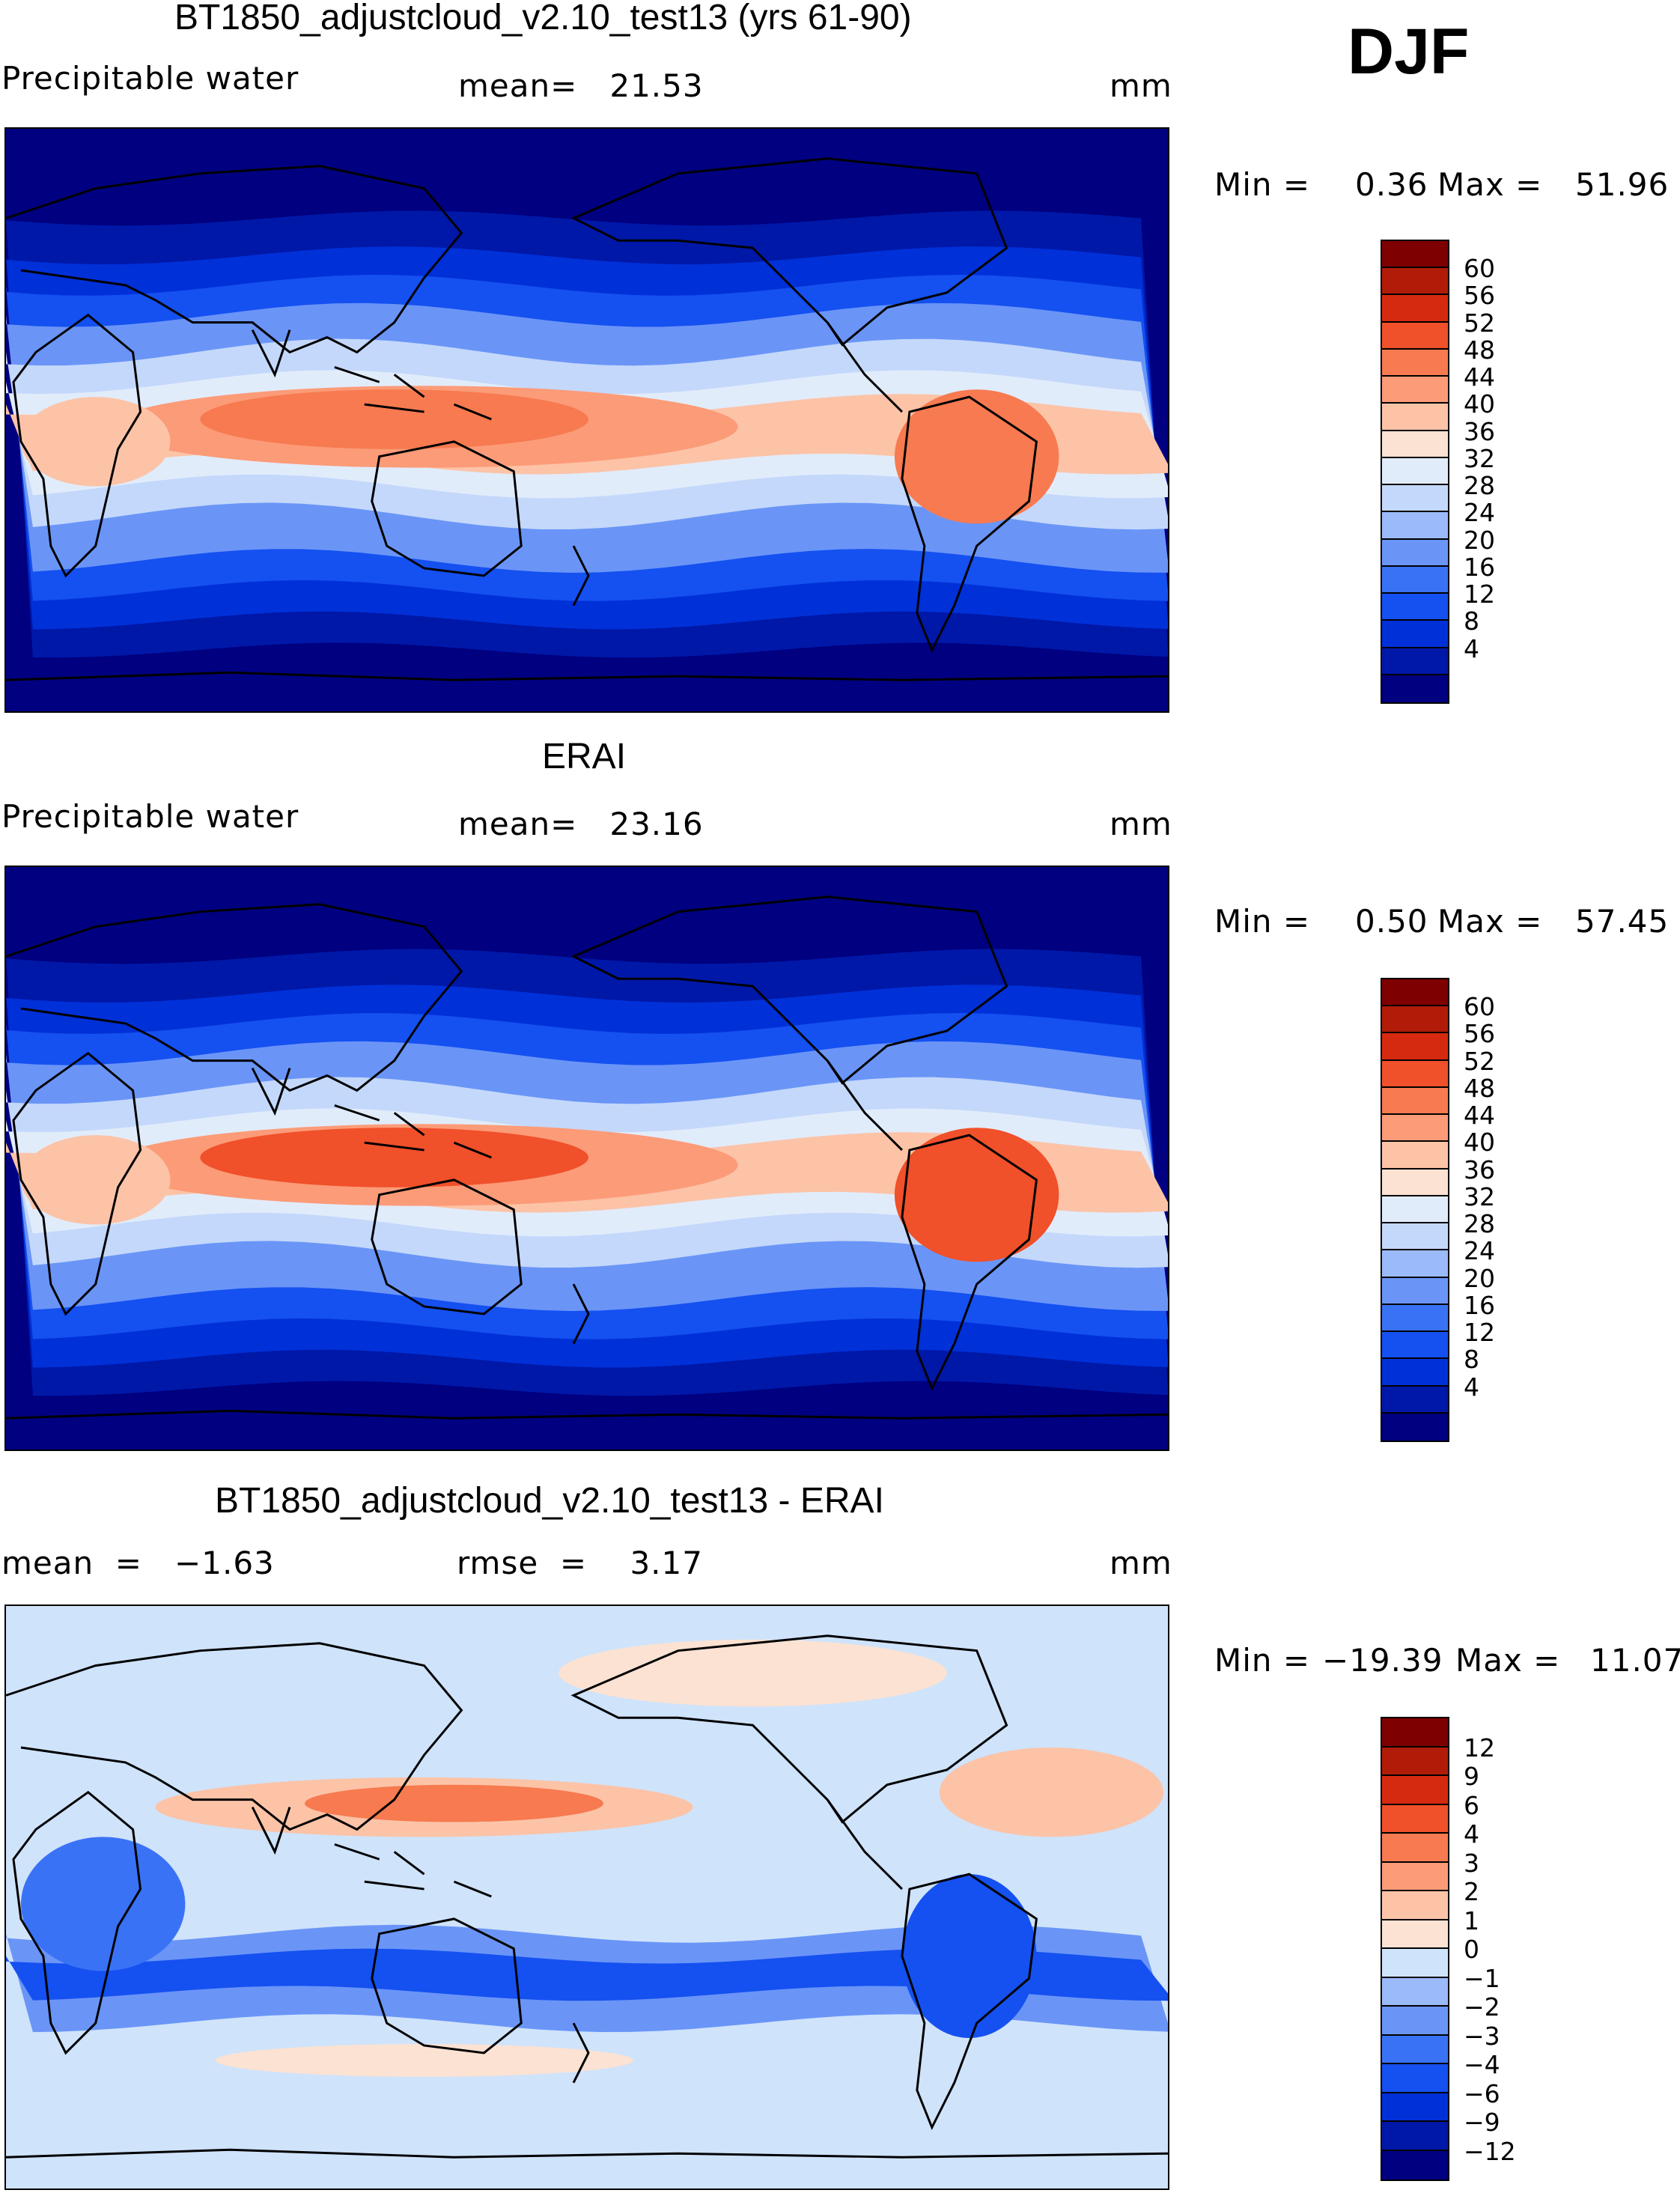 This screenshot has width=1680, height=2193. I want to click on colorbar-tick-label: 40, so click(1479, 404).